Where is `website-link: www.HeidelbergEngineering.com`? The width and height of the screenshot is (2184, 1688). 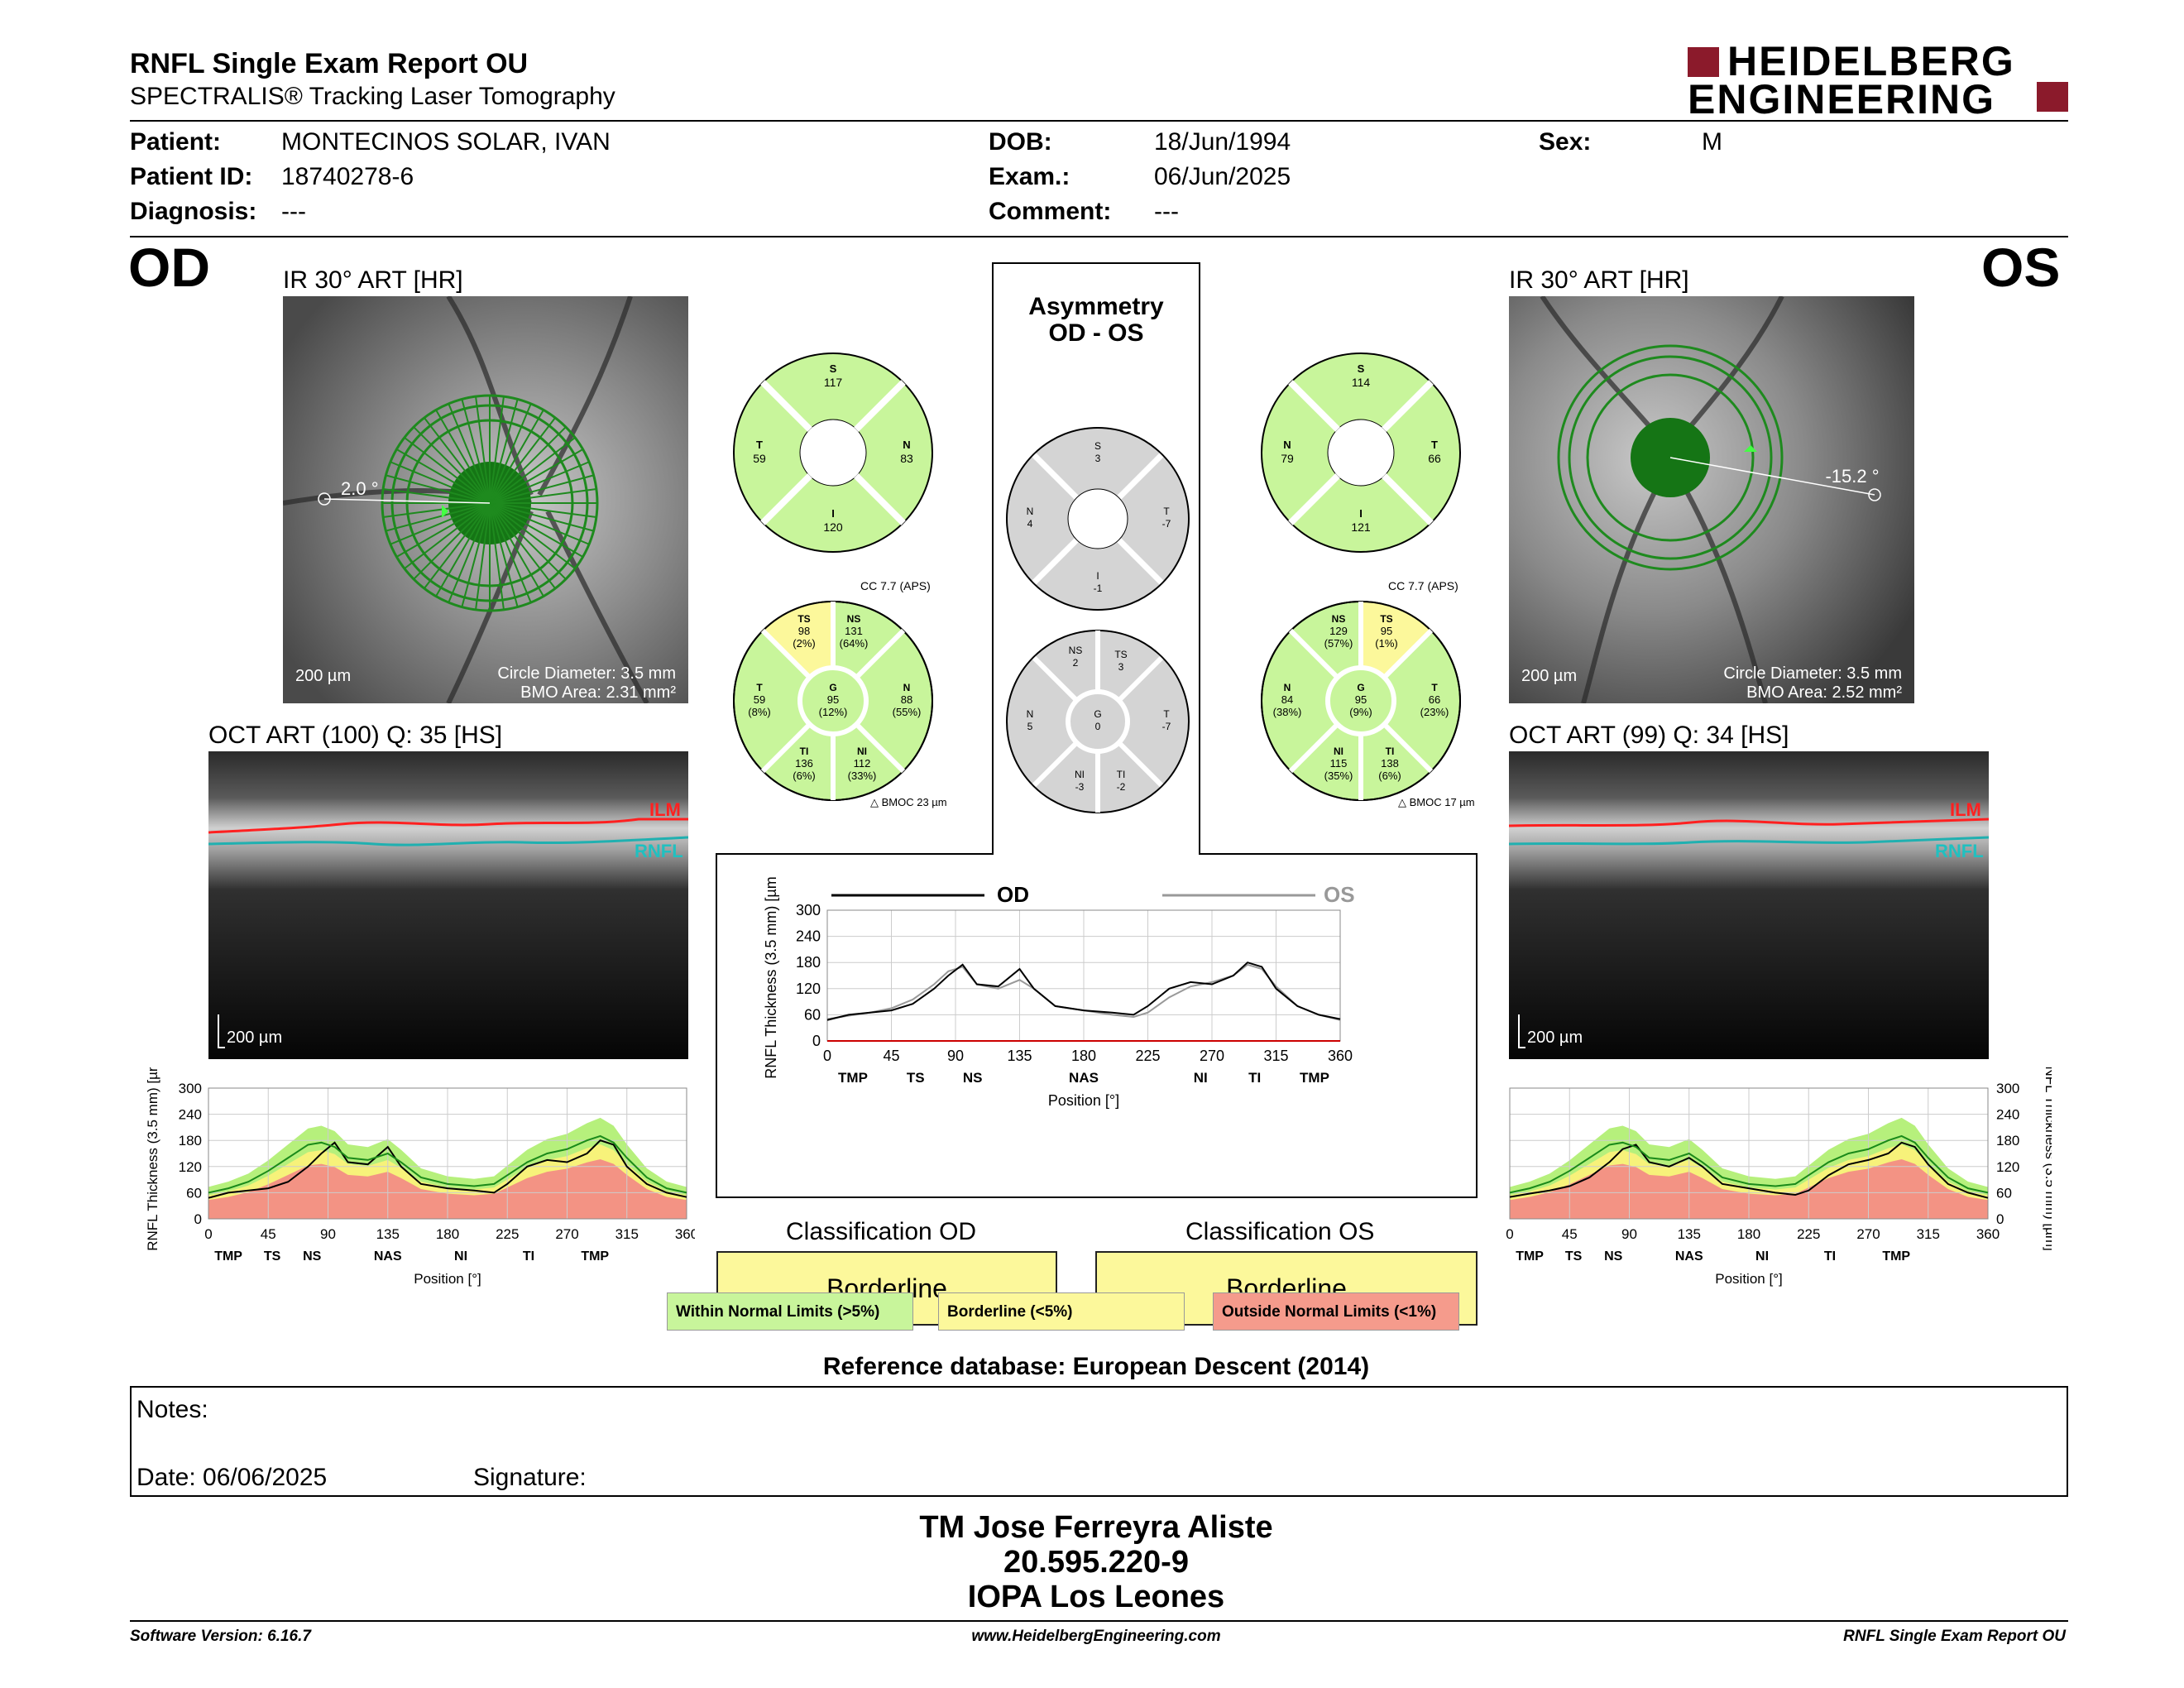 website-link: www.HeidelbergEngineering.com is located at coordinates (1096, 1636).